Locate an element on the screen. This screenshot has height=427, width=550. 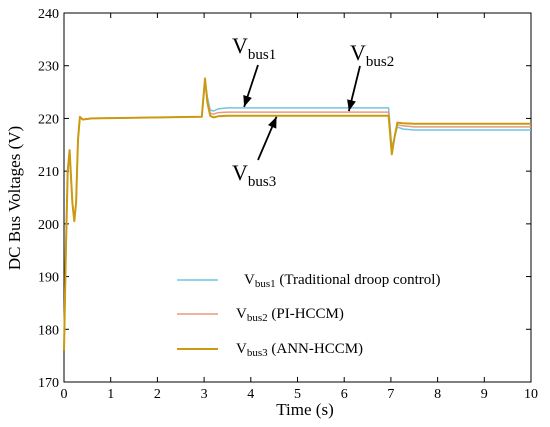
y-tick-label: 200 is located at coordinates (48, 225).